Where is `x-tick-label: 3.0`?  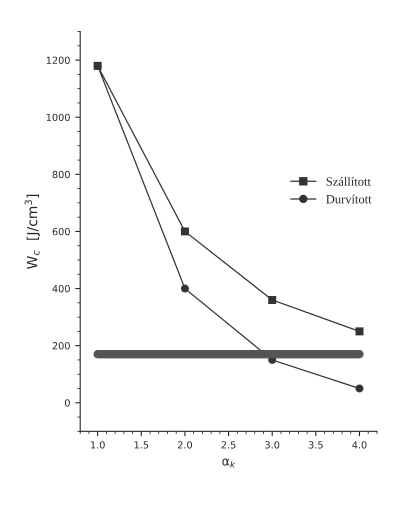 x-tick-label: 3.0 is located at coordinates (272, 445).